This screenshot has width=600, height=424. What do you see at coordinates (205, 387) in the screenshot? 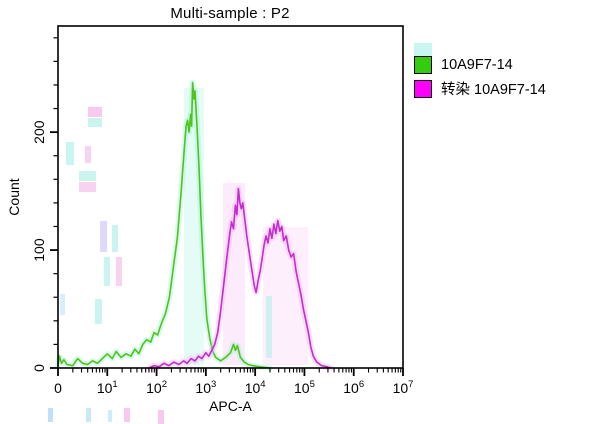
I see `x-tick-label: 10³` at bounding box center [205, 387].